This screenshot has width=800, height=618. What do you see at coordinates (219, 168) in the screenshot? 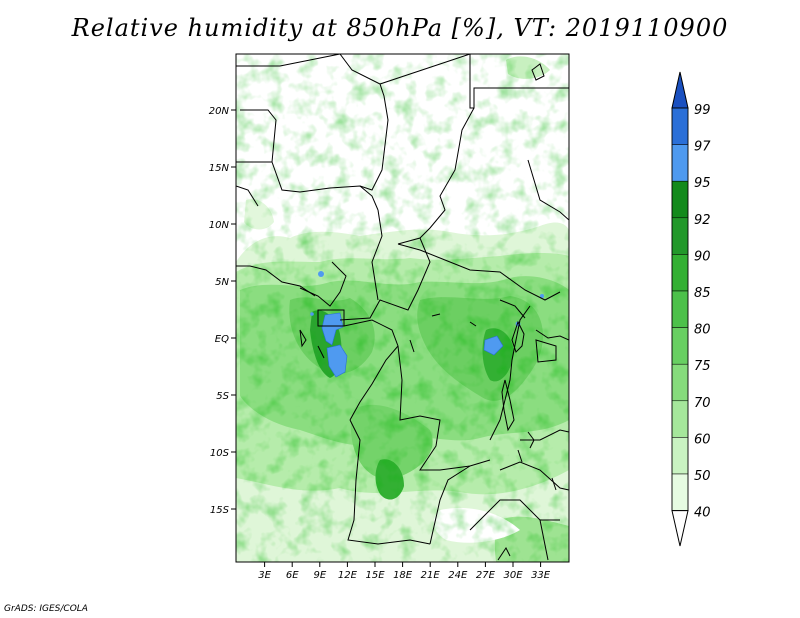
I see `lat-label-15n: 15N` at bounding box center [219, 168].